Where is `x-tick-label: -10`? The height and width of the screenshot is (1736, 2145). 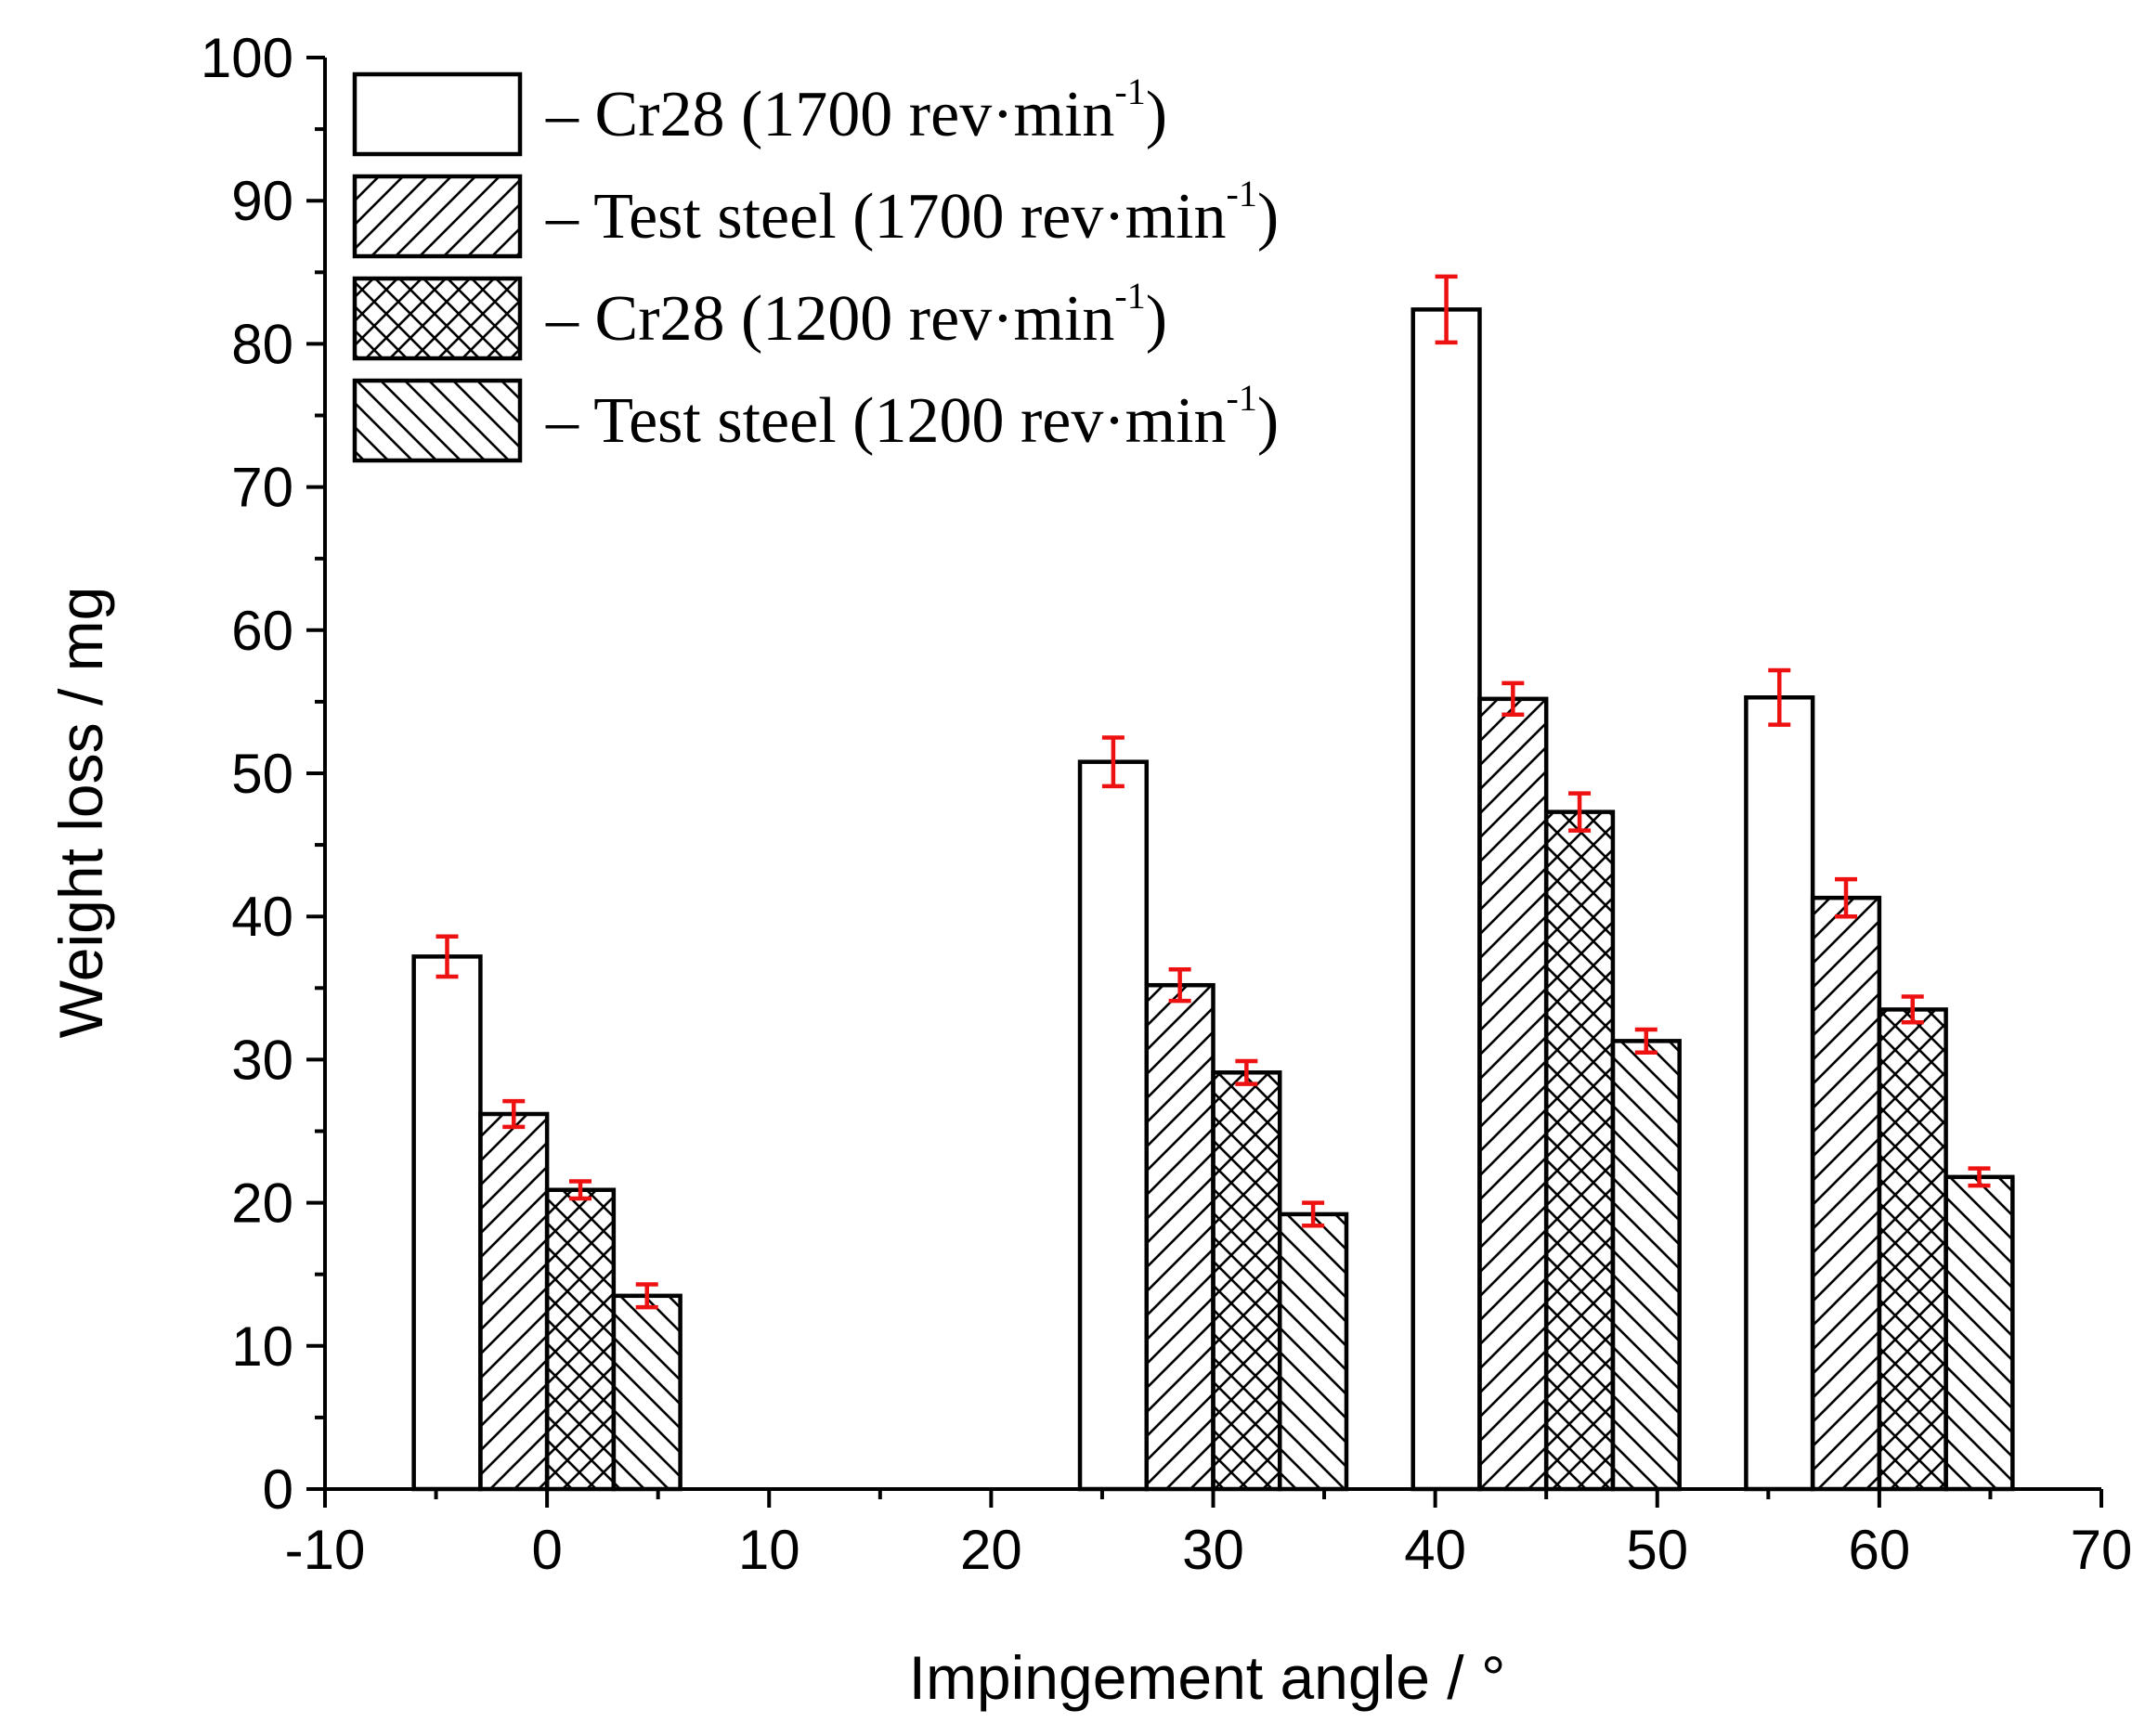
x-tick-label: -10 is located at coordinates (325, 1550).